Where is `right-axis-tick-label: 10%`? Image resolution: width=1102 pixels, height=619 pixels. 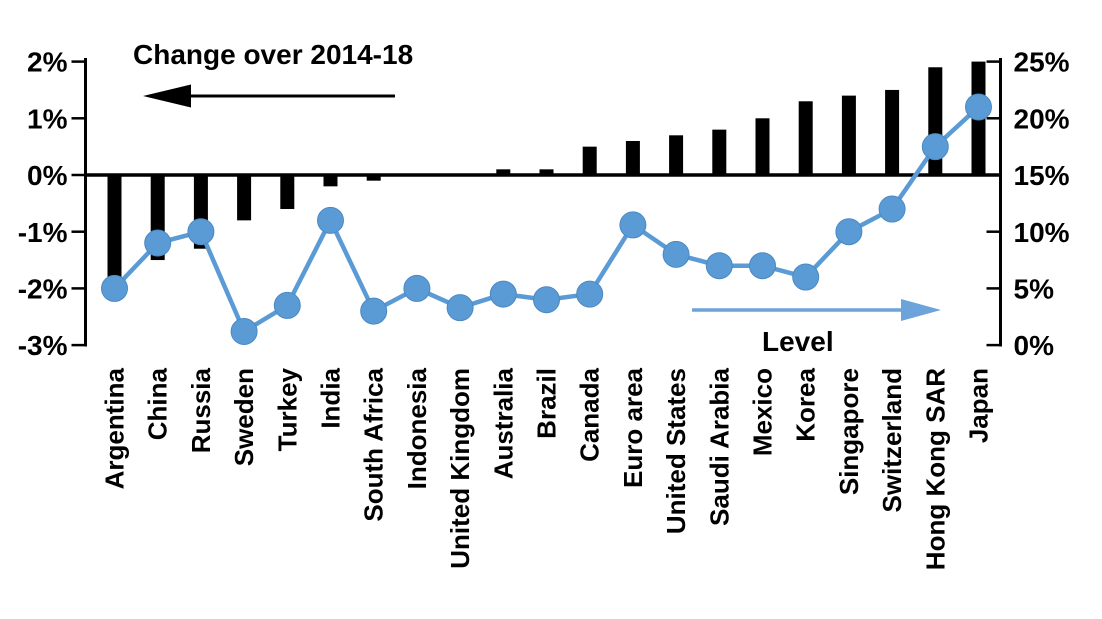
right-axis-tick-label: 10% is located at coordinates (1042, 232).